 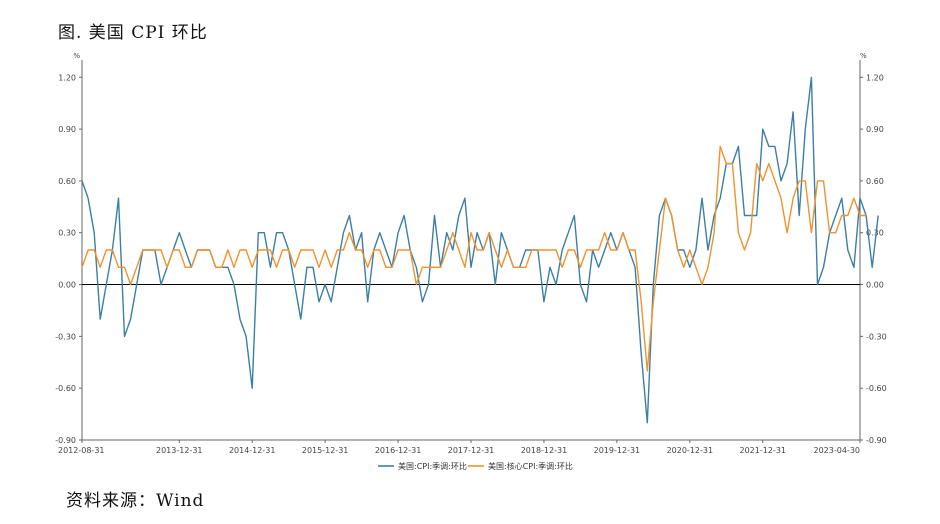 What do you see at coordinates (863, 56) in the screenshot?
I see `right-unit-label: %` at bounding box center [863, 56].